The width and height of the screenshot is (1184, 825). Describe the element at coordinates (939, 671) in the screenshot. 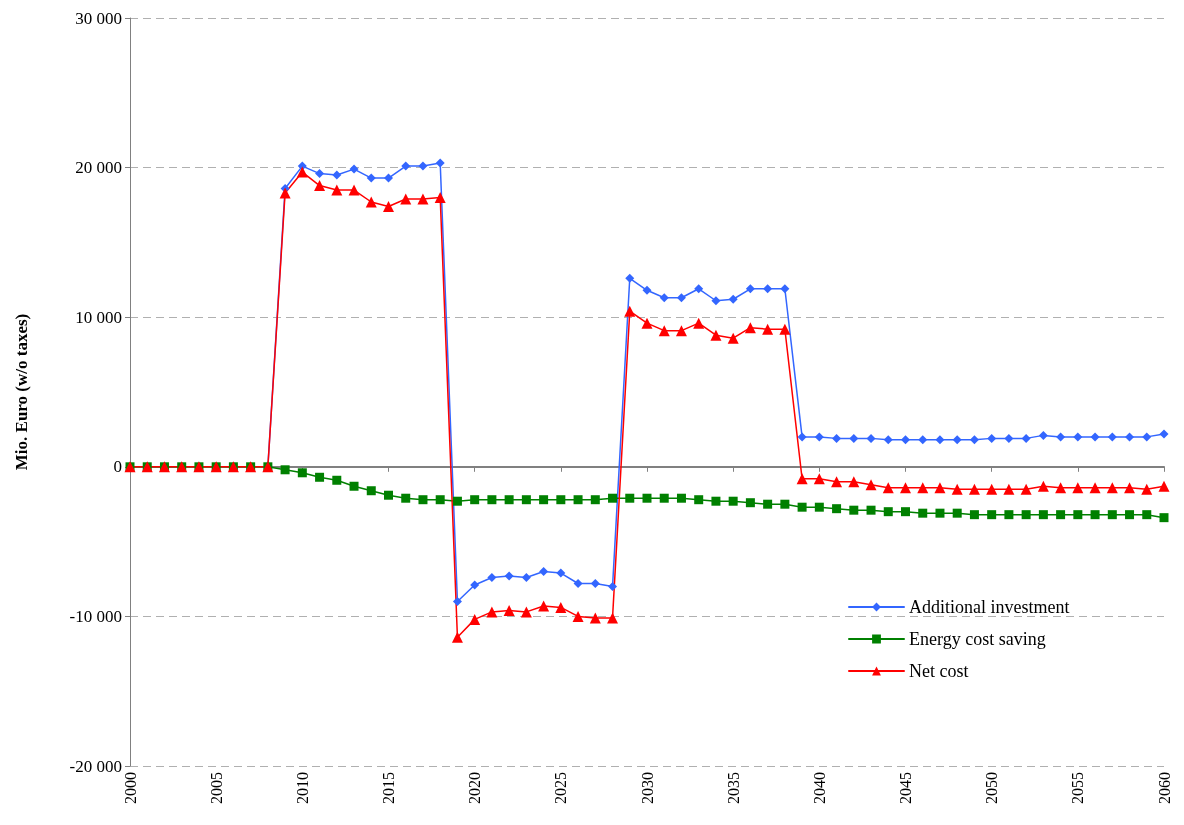

I see `legend-label: Net cost` at that location.